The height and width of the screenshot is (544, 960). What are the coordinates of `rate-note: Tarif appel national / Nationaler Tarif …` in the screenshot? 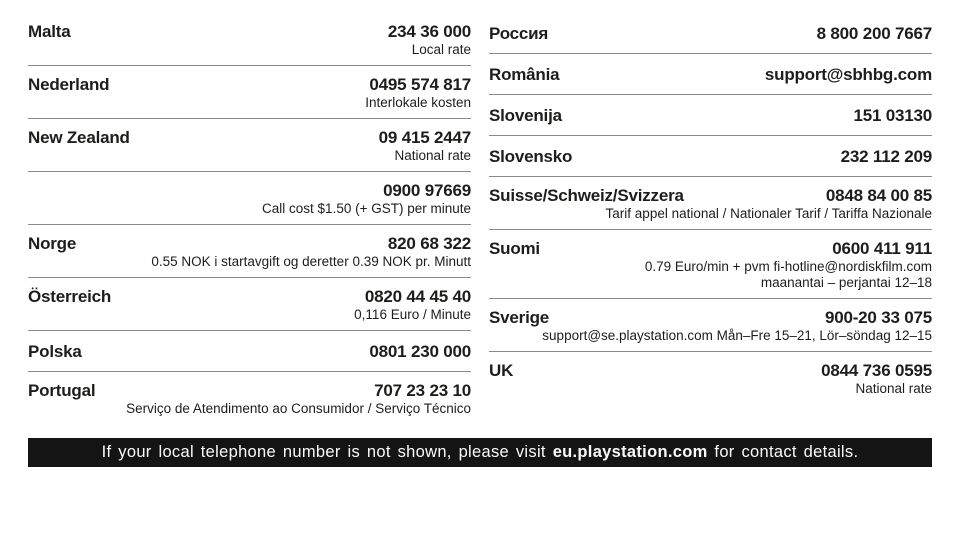 It's located at (768, 213).